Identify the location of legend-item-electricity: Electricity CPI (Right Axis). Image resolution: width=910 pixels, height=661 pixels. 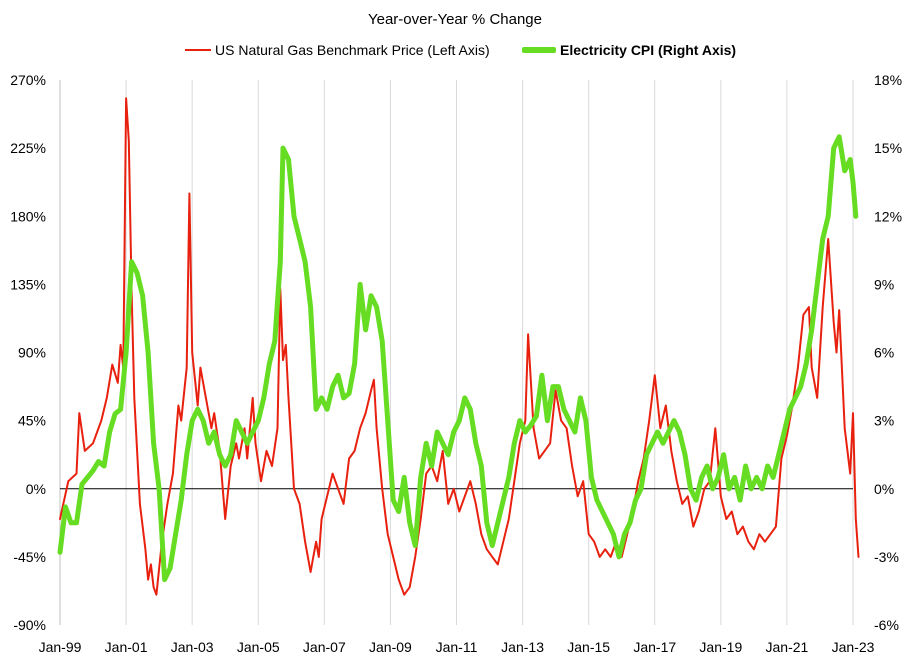
(629, 50).